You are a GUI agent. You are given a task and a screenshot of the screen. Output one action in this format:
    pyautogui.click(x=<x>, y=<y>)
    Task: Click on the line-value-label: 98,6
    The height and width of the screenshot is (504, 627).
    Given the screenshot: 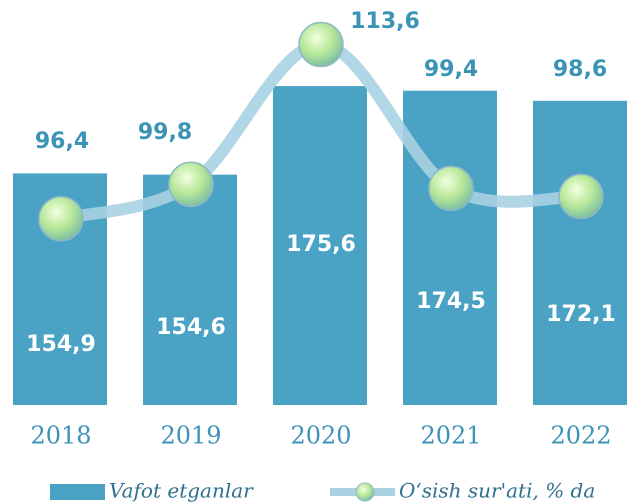 What is the action you would take?
    pyautogui.click(x=580, y=69)
    